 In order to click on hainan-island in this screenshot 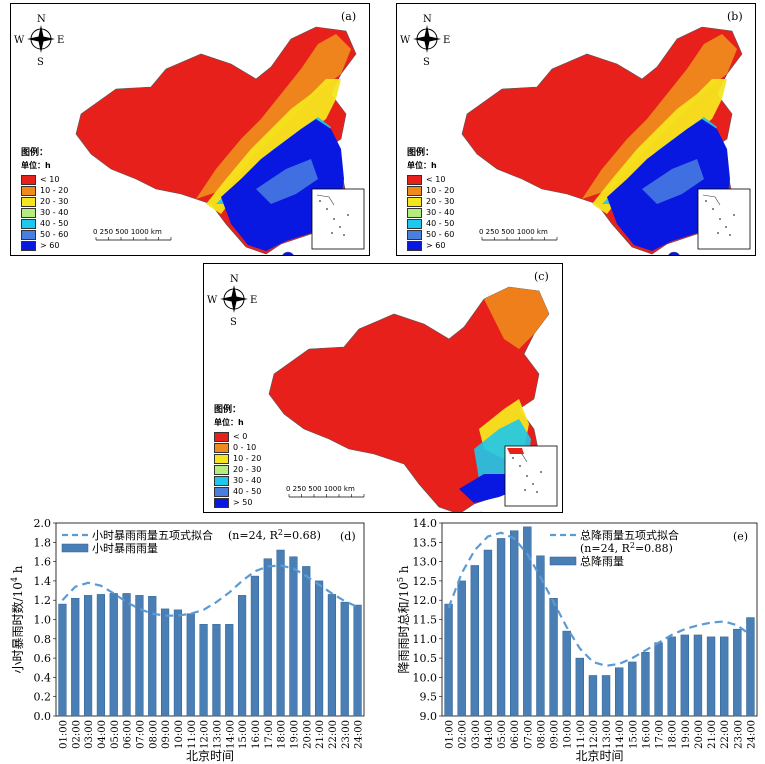, I will do `click(674, 253)`.